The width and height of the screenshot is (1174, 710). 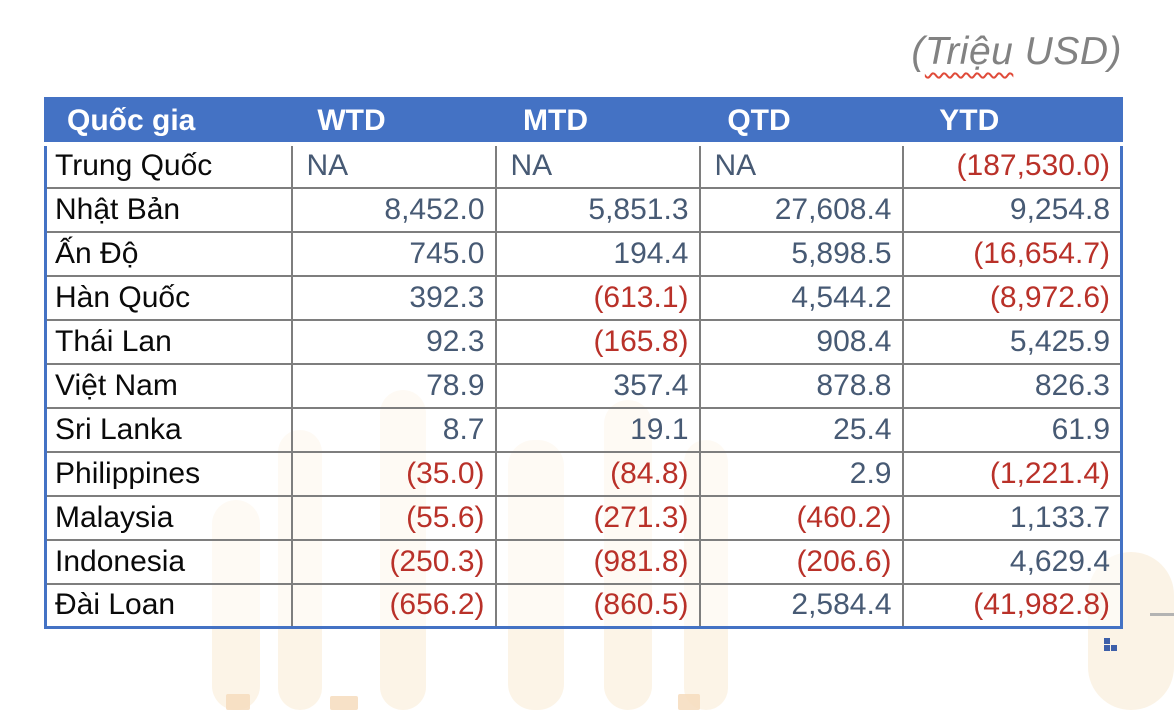 What do you see at coordinates (393, 605) in the screenshot?
I see `value-cell: (656.2)` at bounding box center [393, 605].